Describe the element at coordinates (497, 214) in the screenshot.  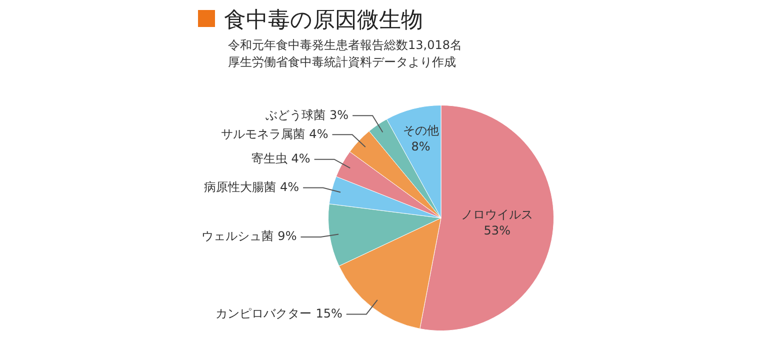
I see `slice-label: ノロウイルス` at that location.